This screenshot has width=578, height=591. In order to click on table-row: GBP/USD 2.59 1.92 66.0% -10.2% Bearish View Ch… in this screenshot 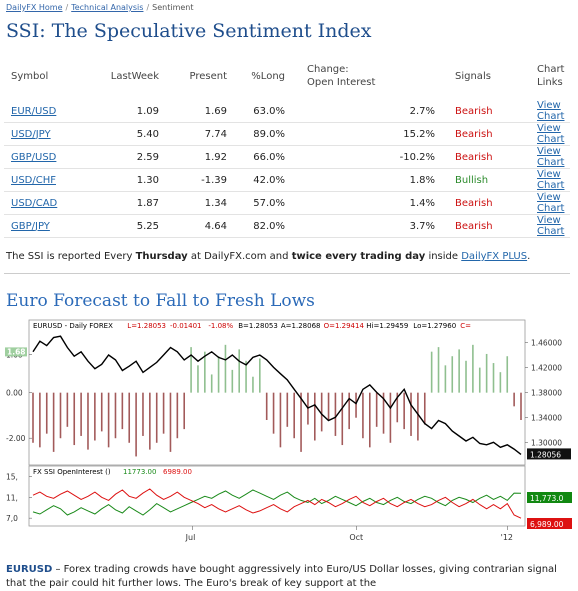, I will do `click(287, 157)`.